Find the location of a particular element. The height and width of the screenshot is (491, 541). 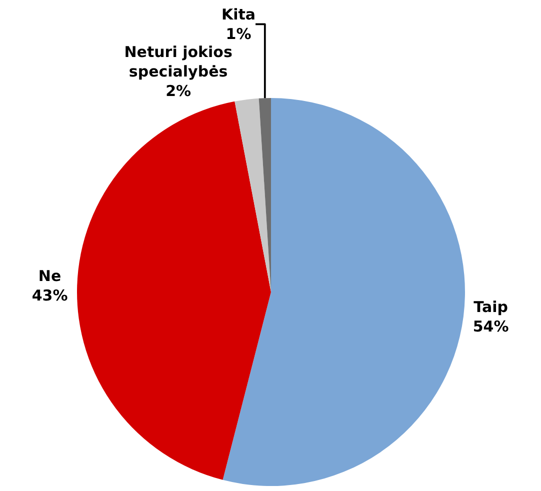

data-label: 54% is located at coordinates (490, 326).